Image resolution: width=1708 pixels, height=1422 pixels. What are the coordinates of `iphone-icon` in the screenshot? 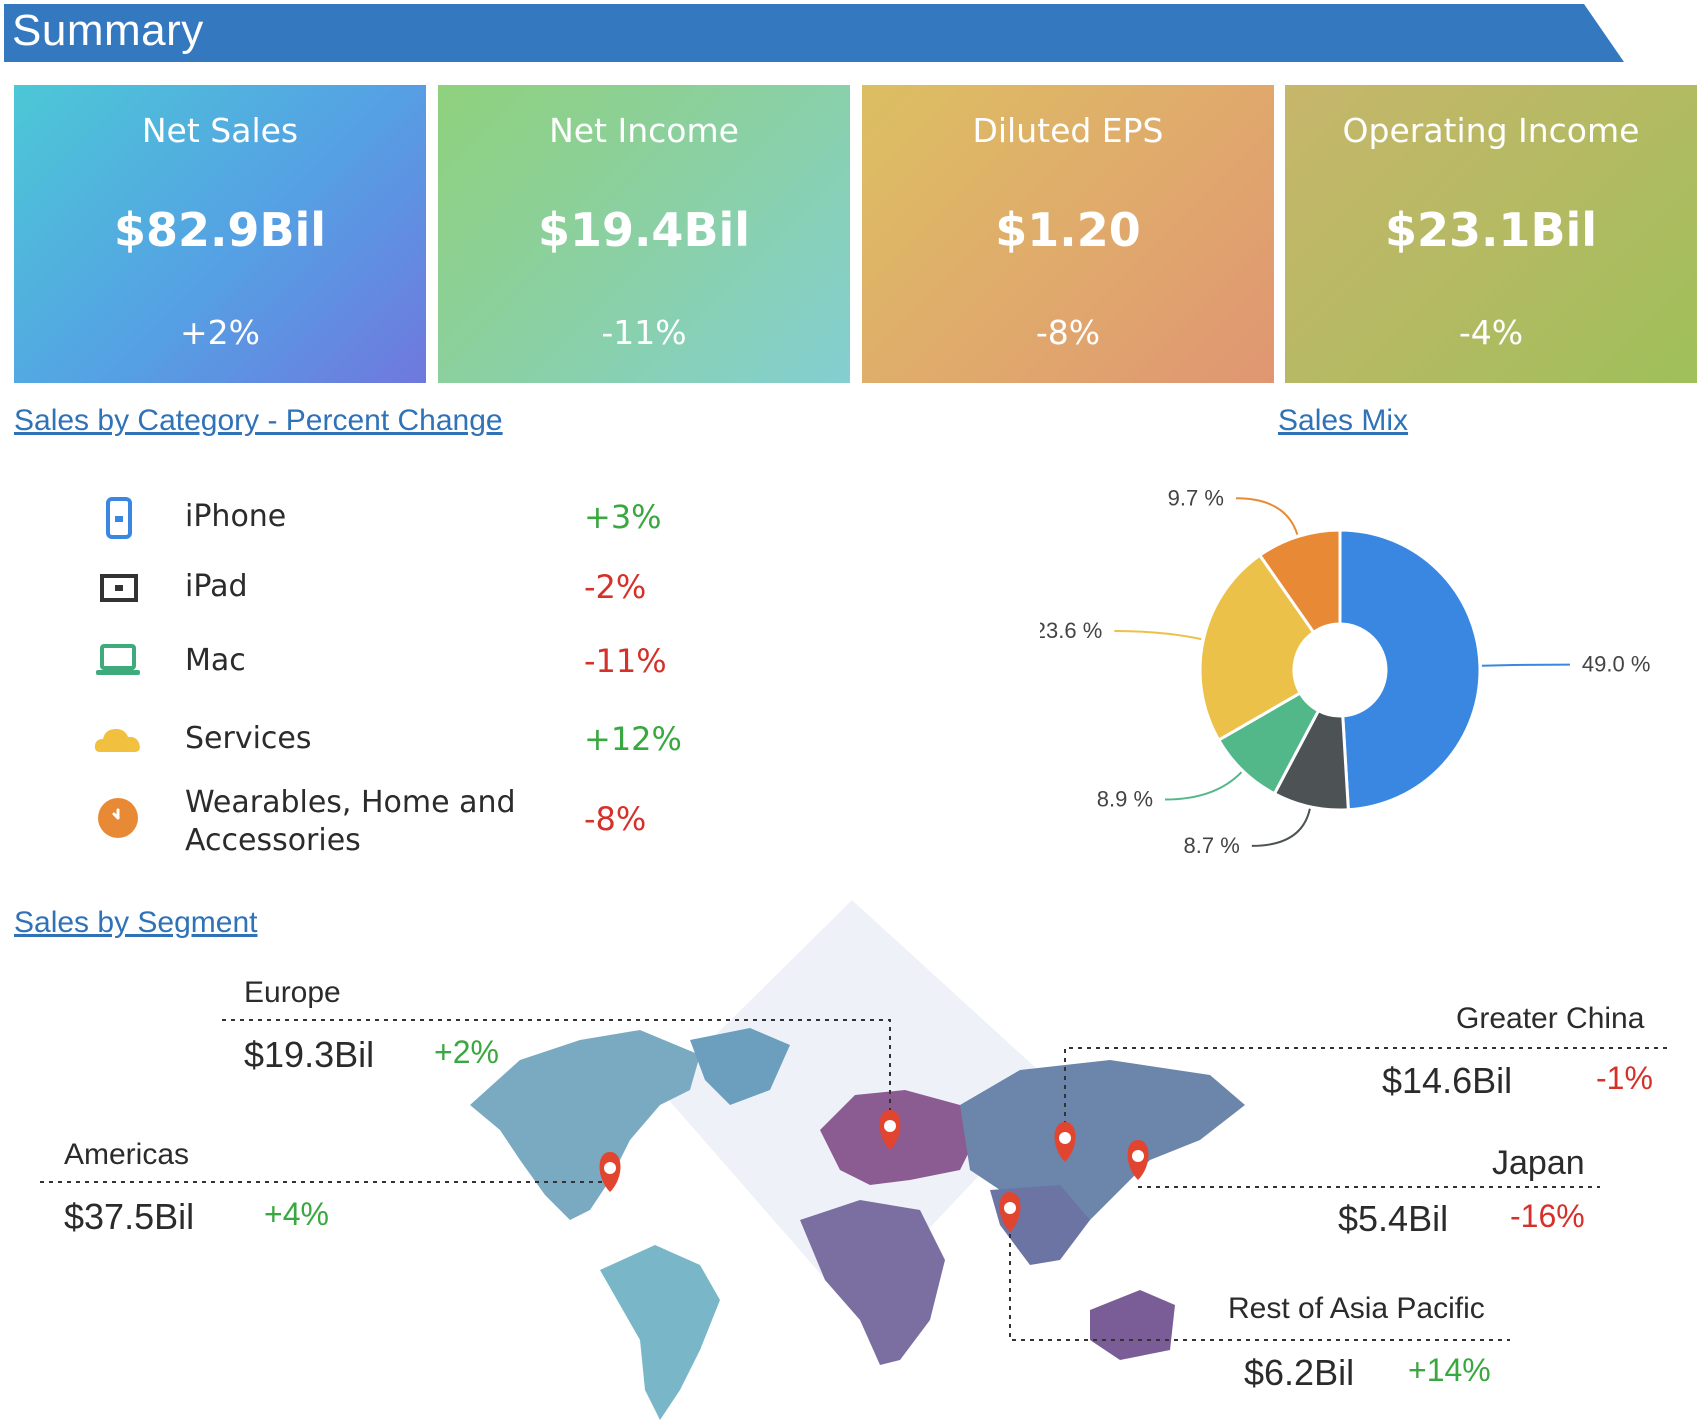 It's located at (119, 518).